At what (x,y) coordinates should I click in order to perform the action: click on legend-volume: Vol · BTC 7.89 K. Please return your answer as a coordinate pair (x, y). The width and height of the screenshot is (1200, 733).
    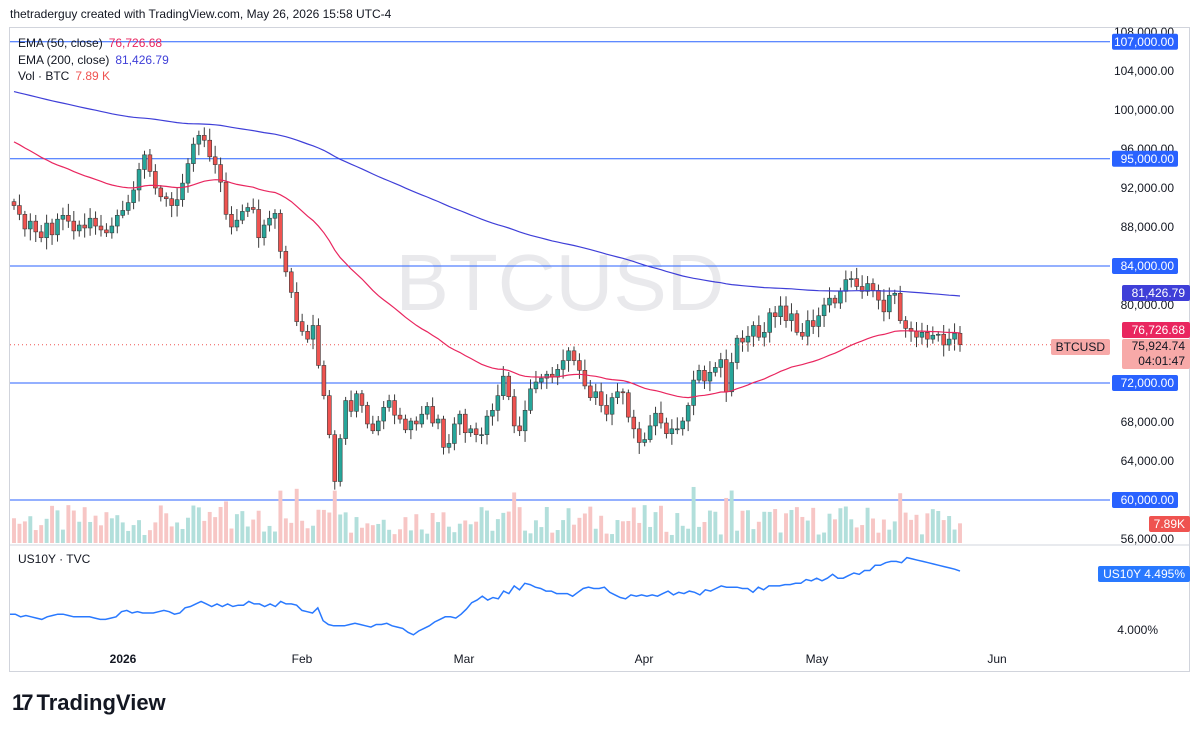
    Looking at the image, I should click on (64, 76).